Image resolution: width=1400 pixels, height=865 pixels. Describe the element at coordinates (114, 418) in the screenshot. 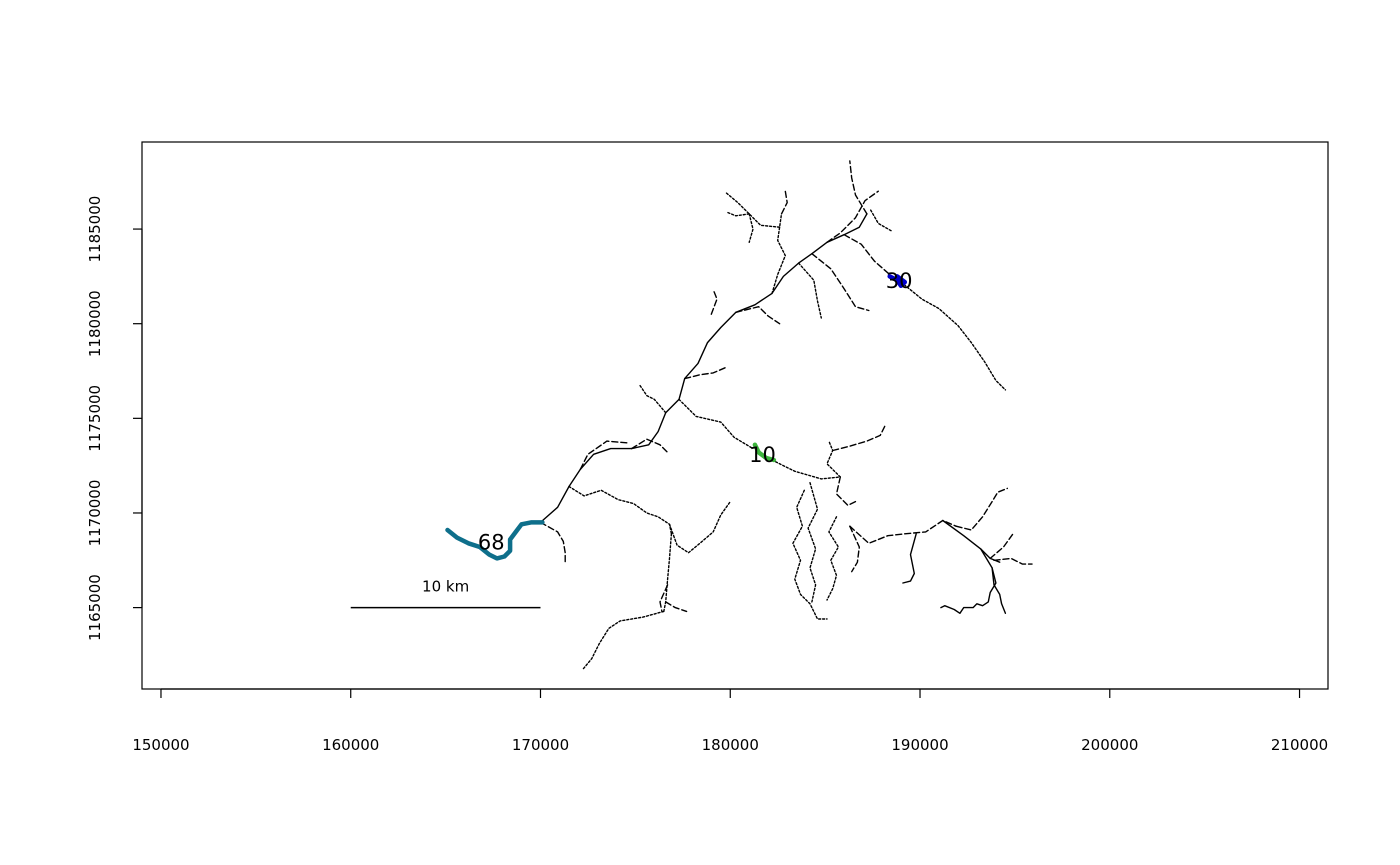

I see `y-axis: 1165000 1170000 1175000 1180000 1185000` at that location.